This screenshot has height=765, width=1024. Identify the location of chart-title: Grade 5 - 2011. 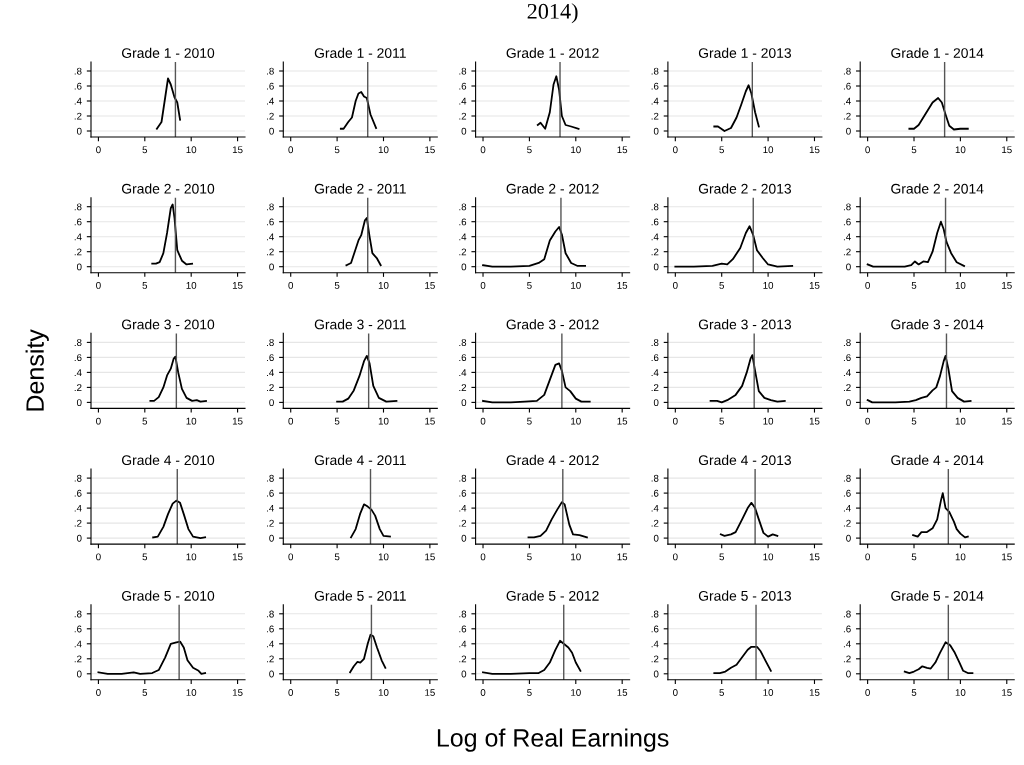
(360, 595).